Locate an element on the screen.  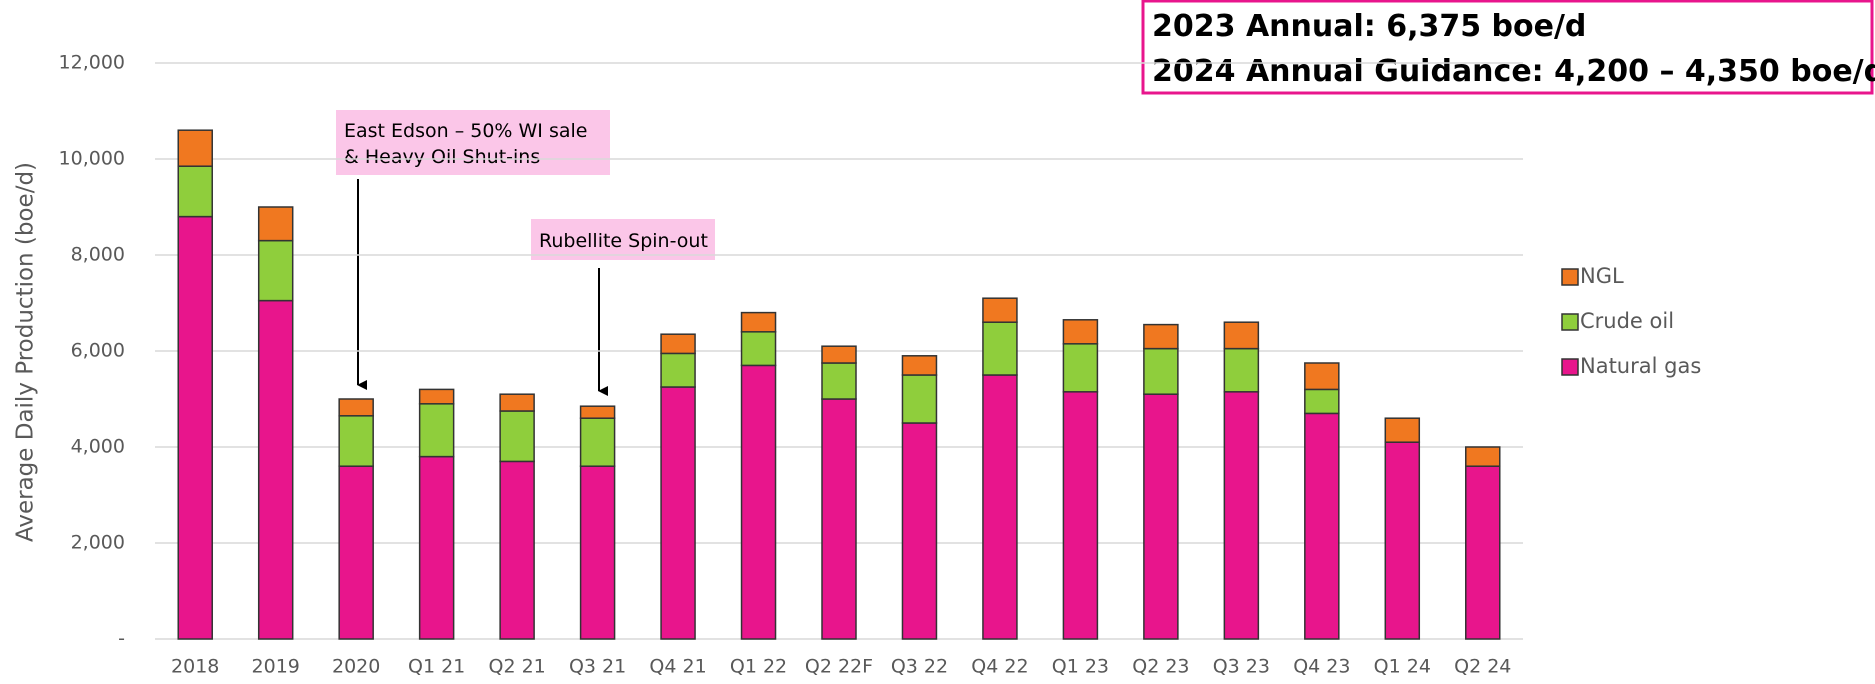
annotation-text: & Heavy Oil Shut-ins is located at coordinates (442, 157).